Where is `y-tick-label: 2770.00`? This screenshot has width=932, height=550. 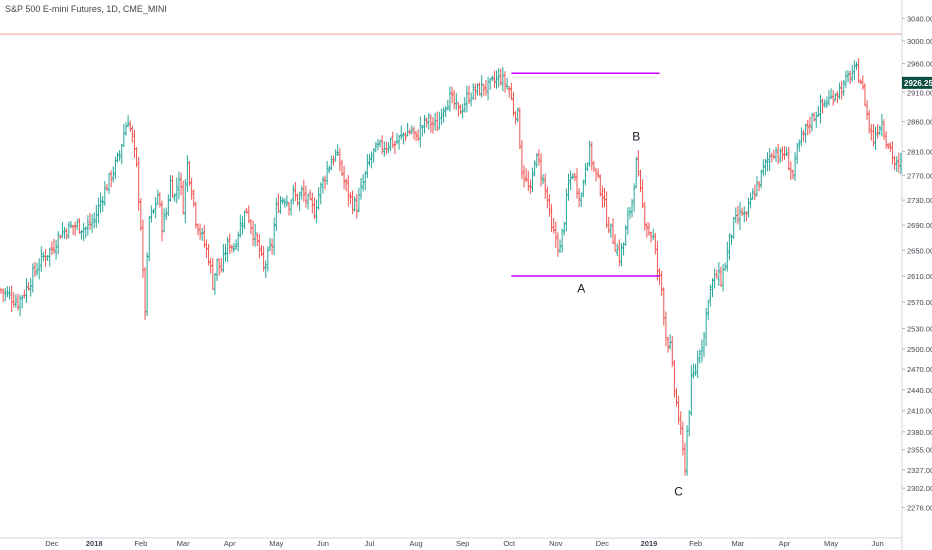
y-tick-label: 2770.00 is located at coordinates (919, 176).